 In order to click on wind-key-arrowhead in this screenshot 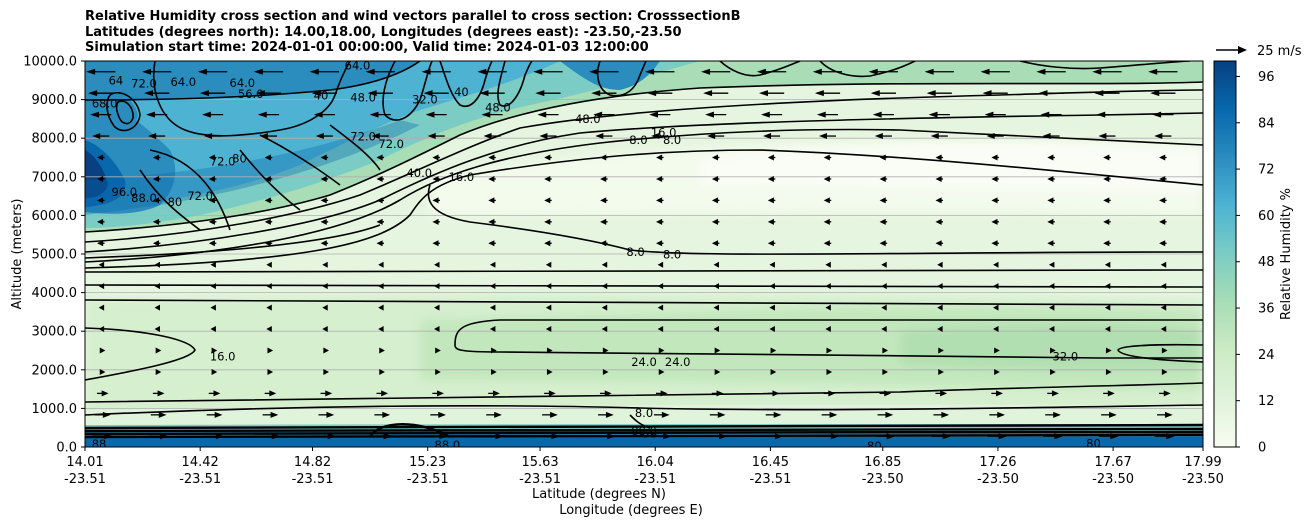, I will do `click(1242, 50)`.